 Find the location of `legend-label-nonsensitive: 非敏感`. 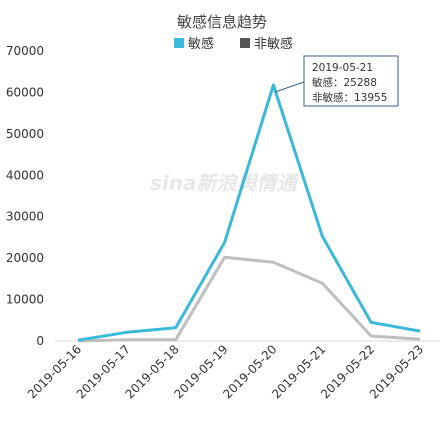

legend-label-nonsensitive: 非敏感 is located at coordinates (273, 44).